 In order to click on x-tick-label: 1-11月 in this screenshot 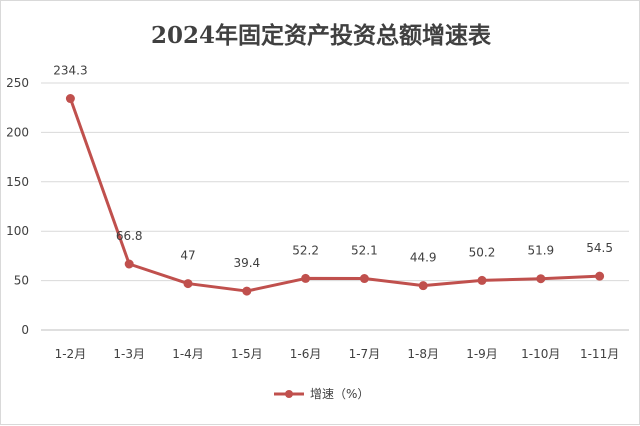, I will do `click(599, 354)`.